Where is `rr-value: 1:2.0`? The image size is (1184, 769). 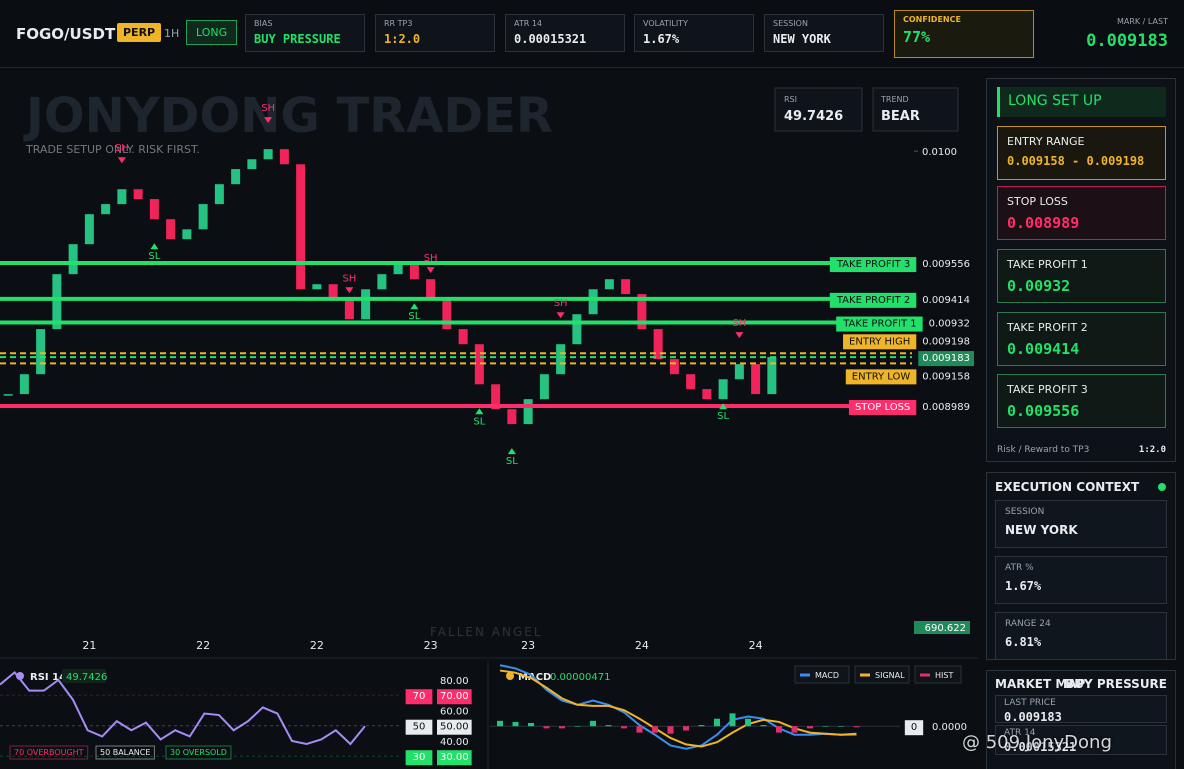 rr-value: 1:2.0 is located at coordinates (1152, 450).